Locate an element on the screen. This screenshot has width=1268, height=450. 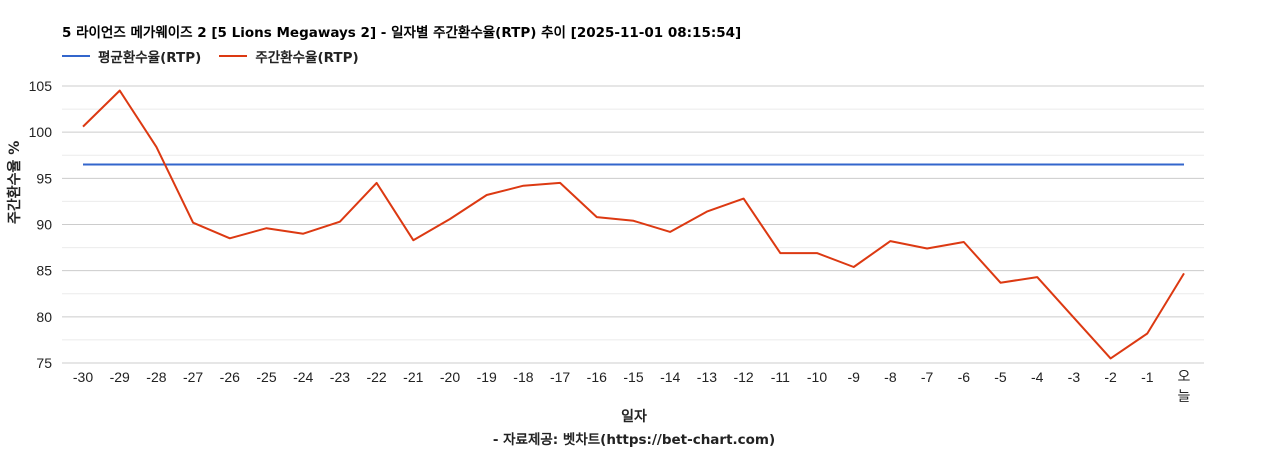
x-axis-title: 일자 is located at coordinates (634, 417).